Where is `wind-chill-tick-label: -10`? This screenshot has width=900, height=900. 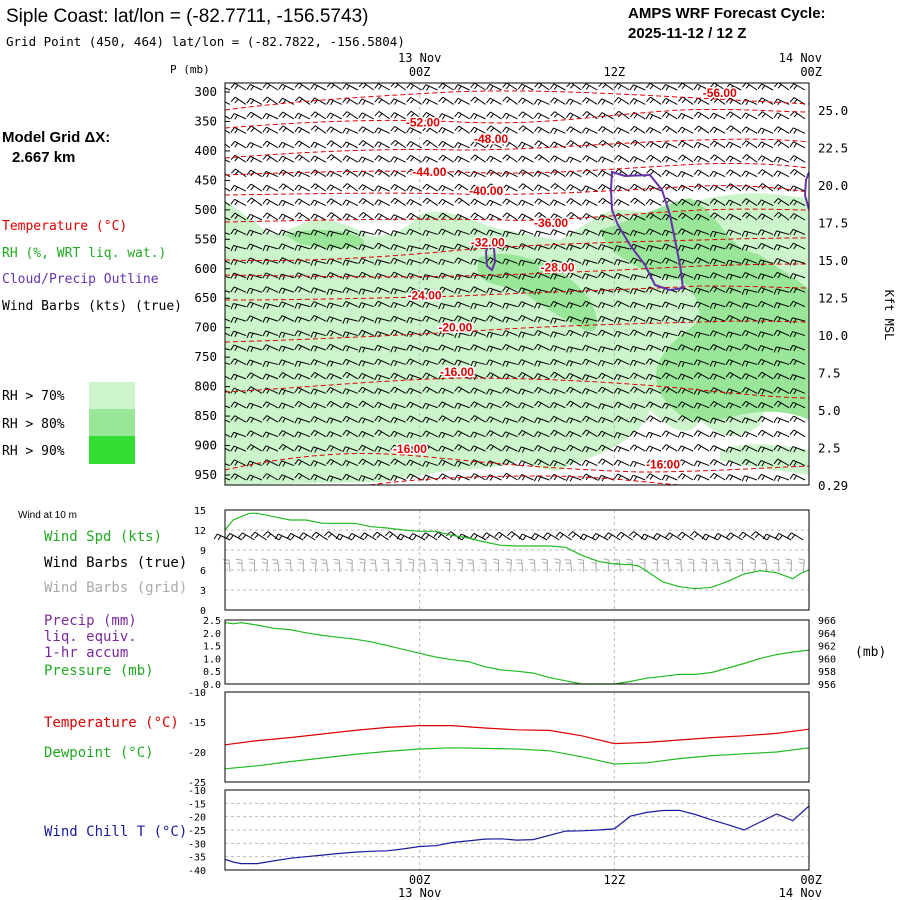
wind-chill-tick-label: -10 is located at coordinates (197, 791).